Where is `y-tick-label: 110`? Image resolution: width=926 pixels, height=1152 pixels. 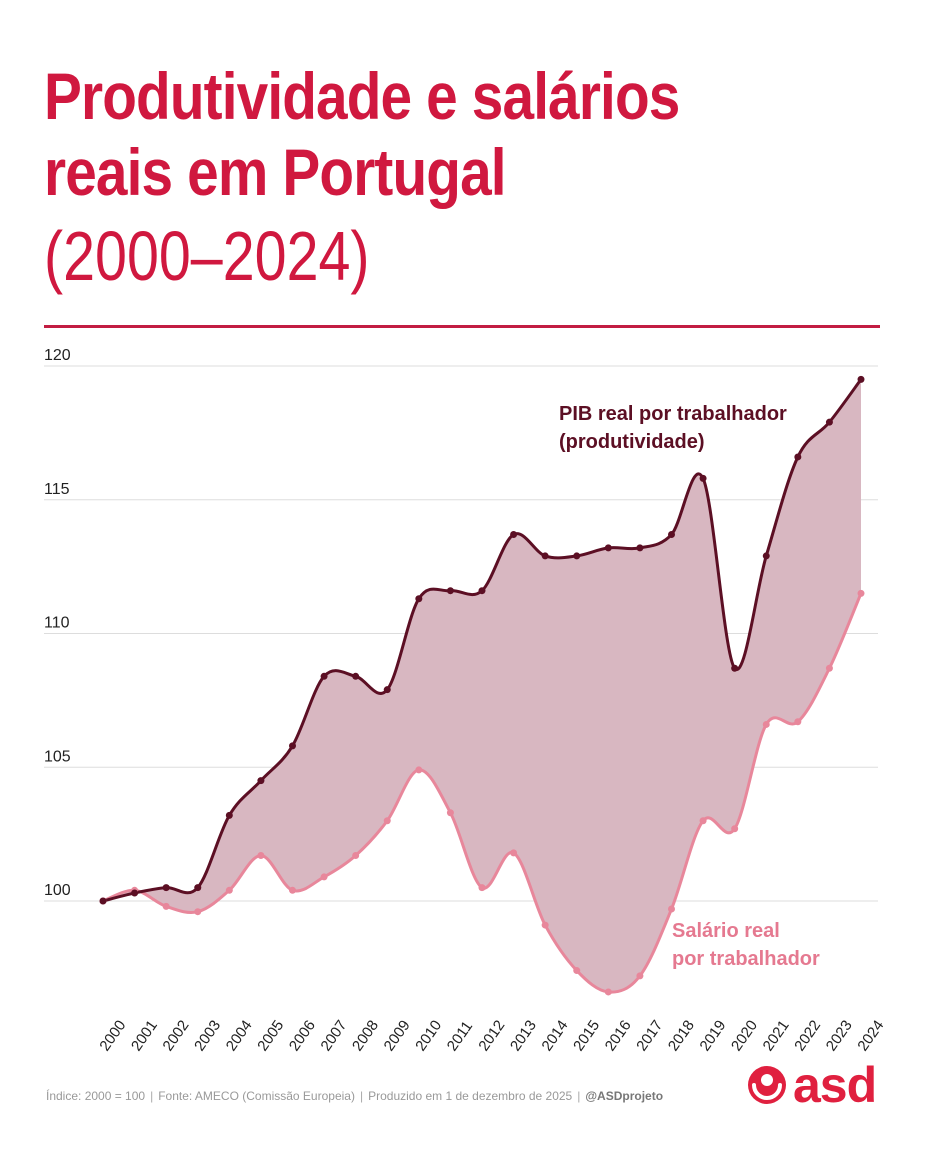 y-tick-label: 110 is located at coordinates (57, 623).